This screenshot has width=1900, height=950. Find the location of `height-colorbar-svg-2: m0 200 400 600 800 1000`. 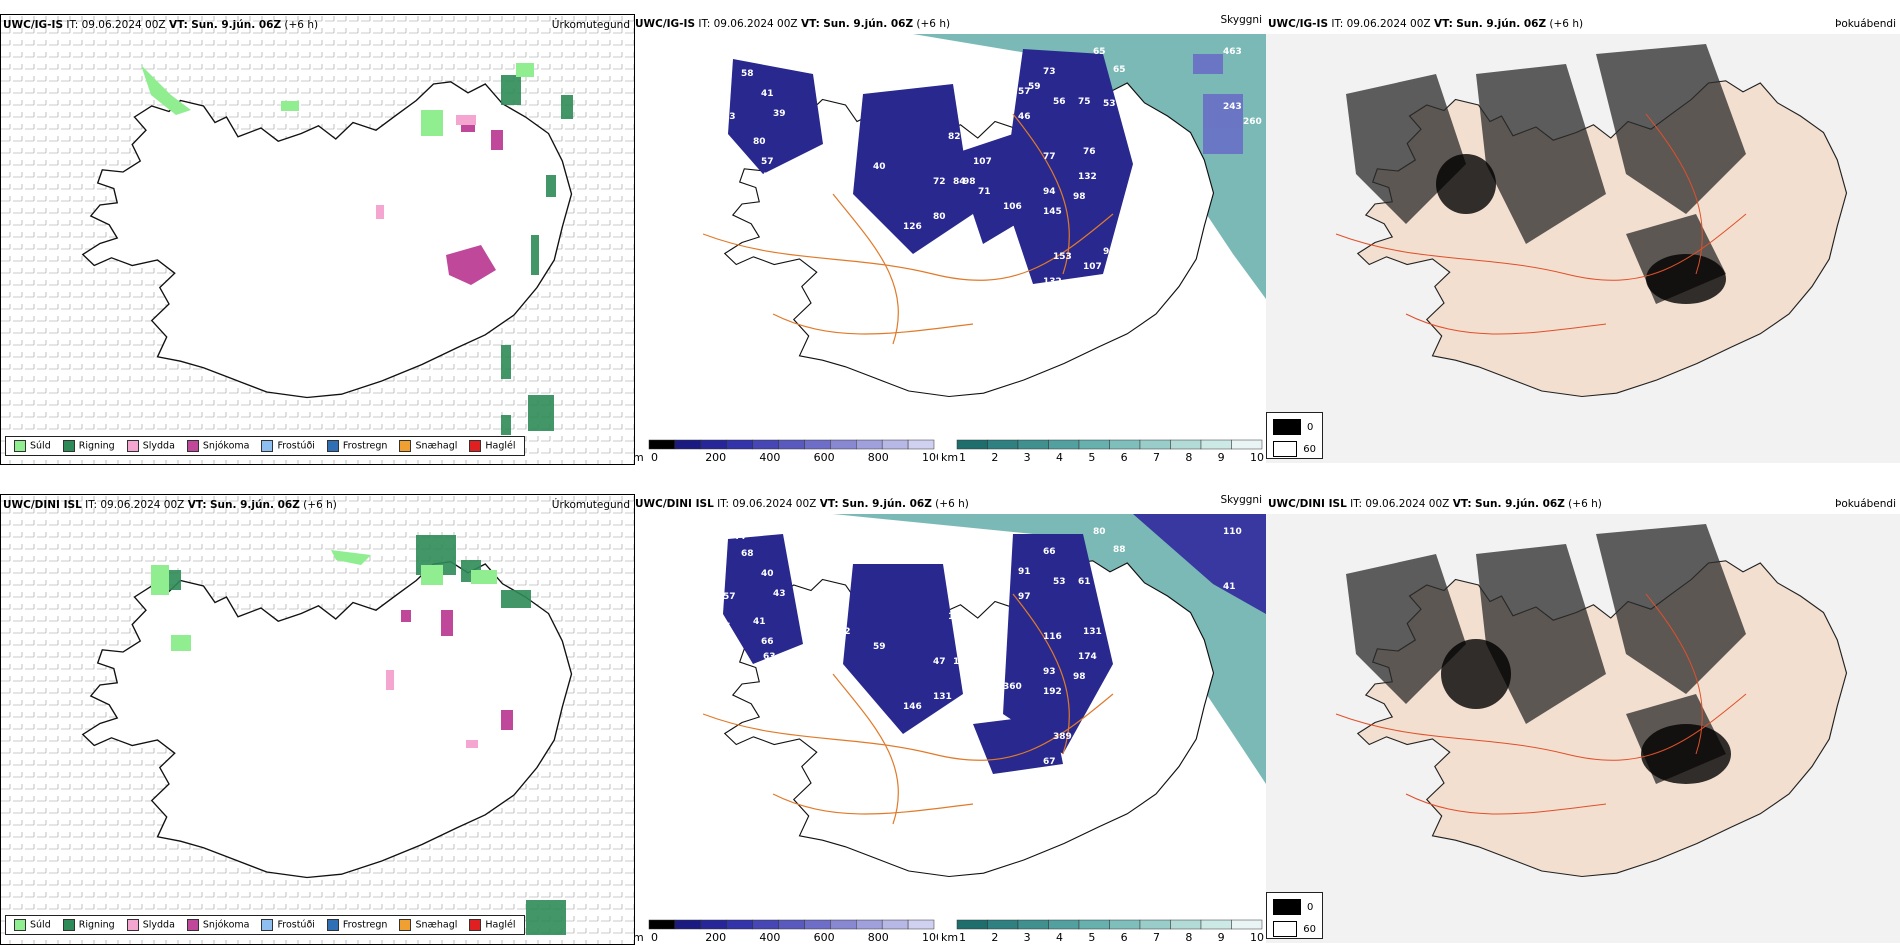

height-colorbar-svg-2: m0 200 400 600 800 1000 is located at coordinates (791, 931).